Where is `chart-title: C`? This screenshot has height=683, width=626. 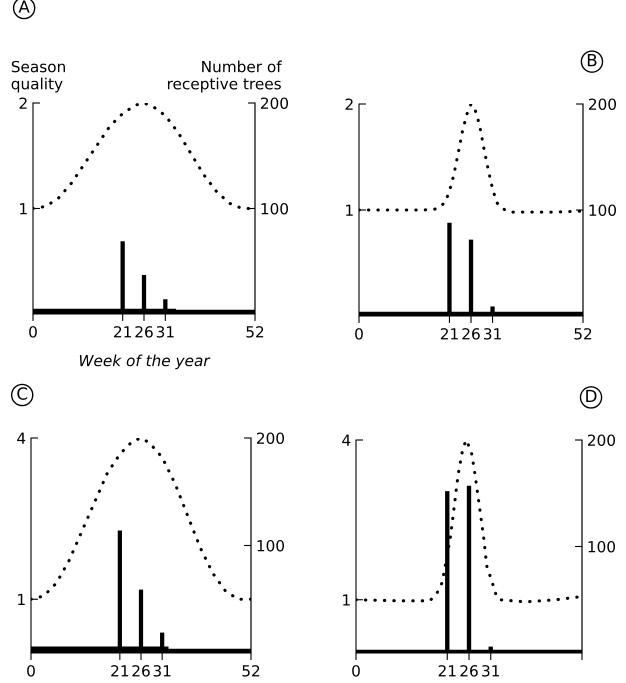 chart-title: C is located at coordinates (22, 393).